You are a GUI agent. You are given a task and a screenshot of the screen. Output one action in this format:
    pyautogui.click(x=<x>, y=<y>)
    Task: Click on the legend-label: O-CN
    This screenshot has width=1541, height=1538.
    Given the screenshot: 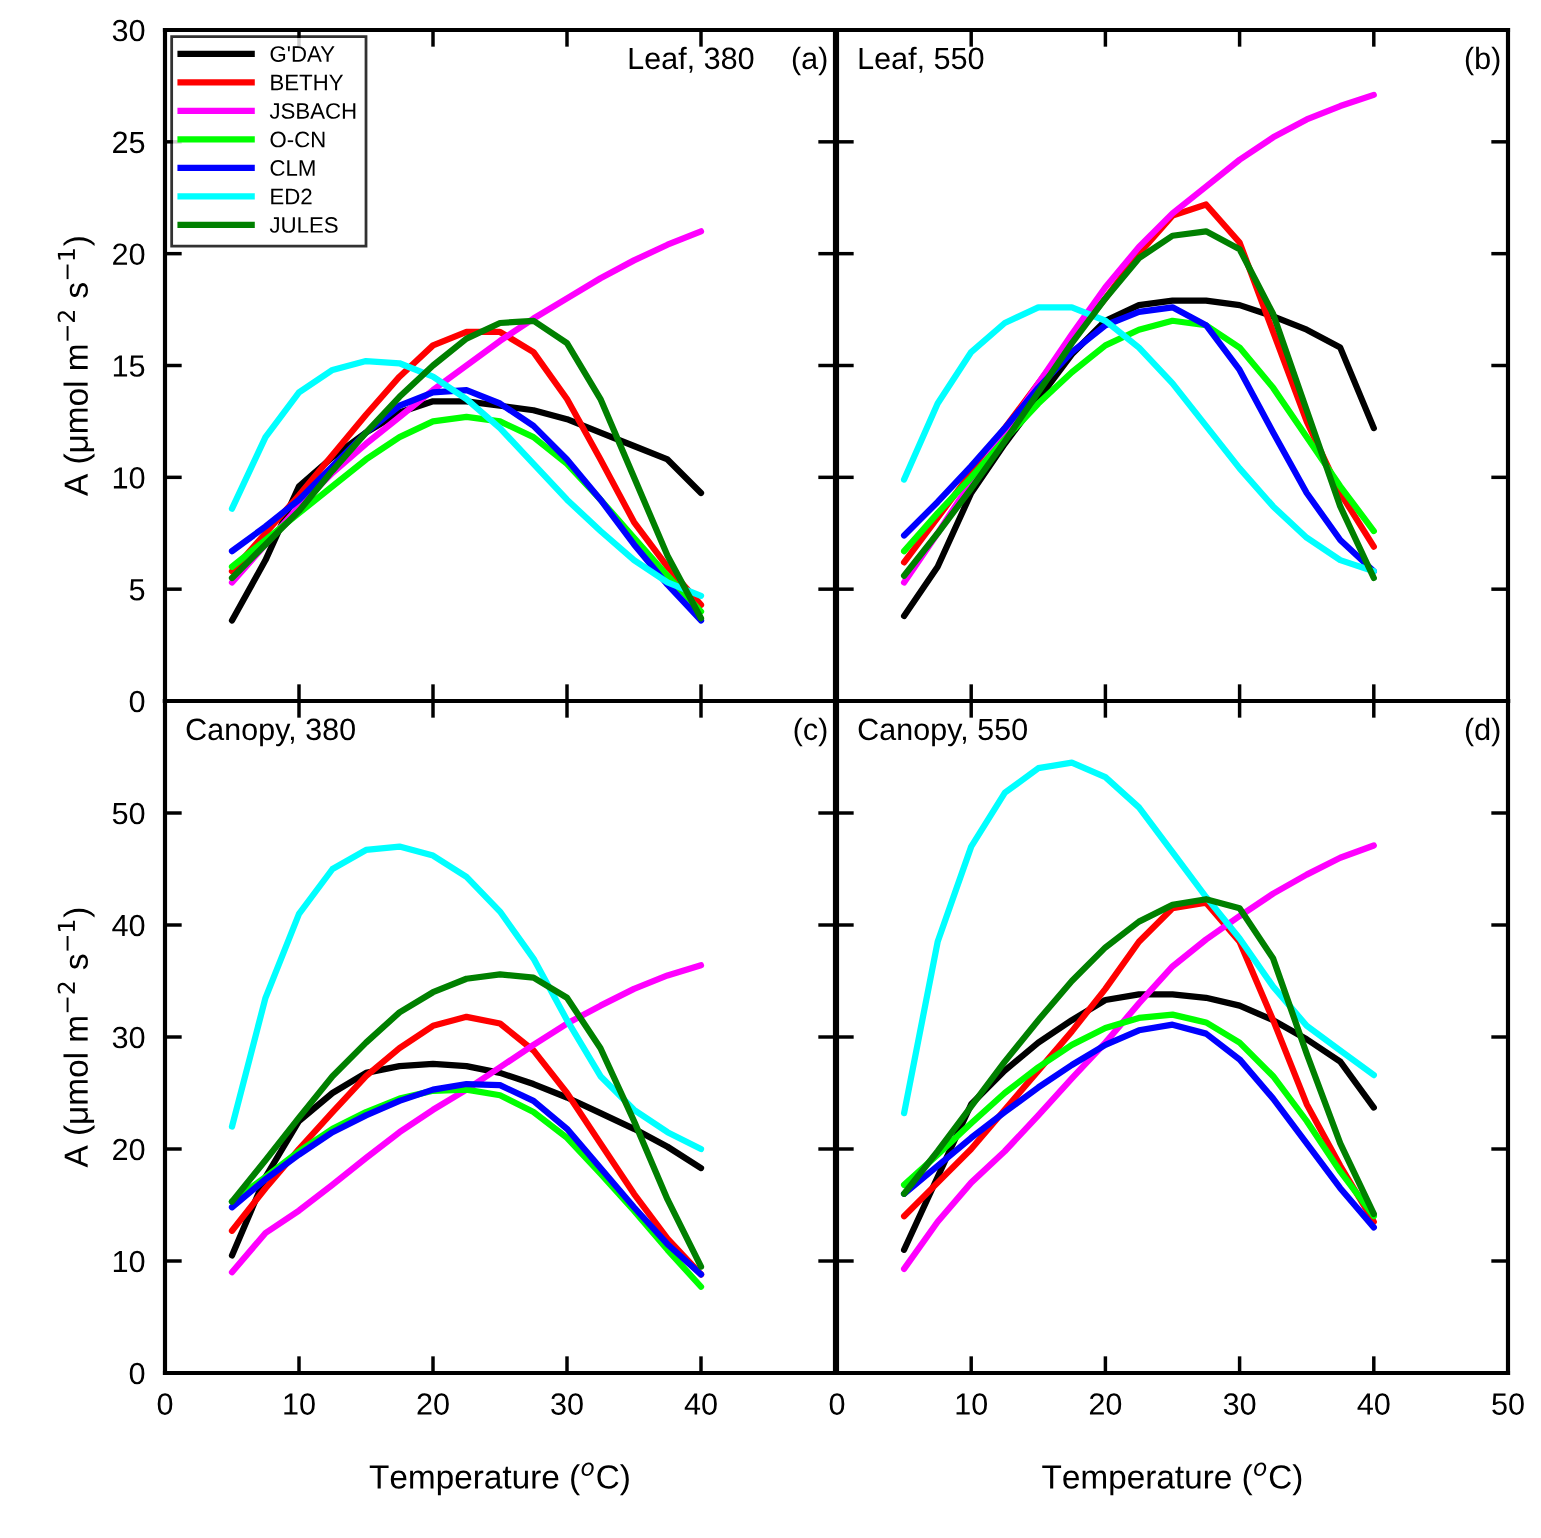 What is the action you would take?
    pyautogui.click(x=297, y=139)
    